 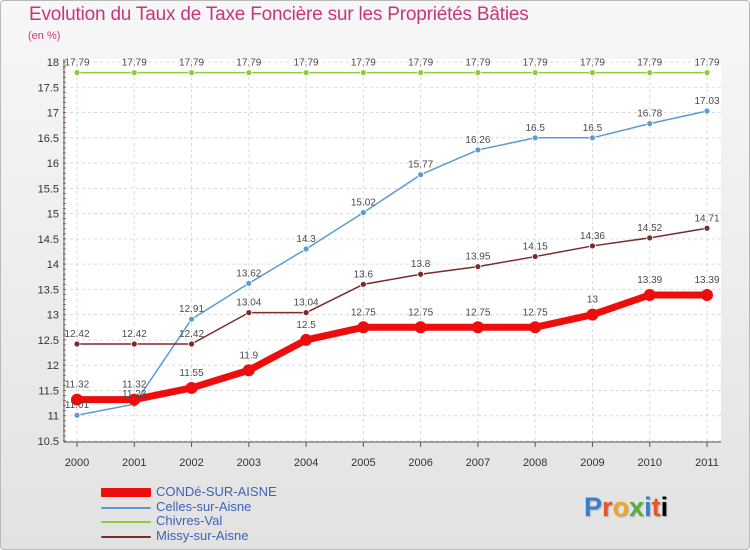 What do you see at coordinates (248, 355) in the screenshot?
I see `data-label-cond-sur-aisne: 11.9` at bounding box center [248, 355].